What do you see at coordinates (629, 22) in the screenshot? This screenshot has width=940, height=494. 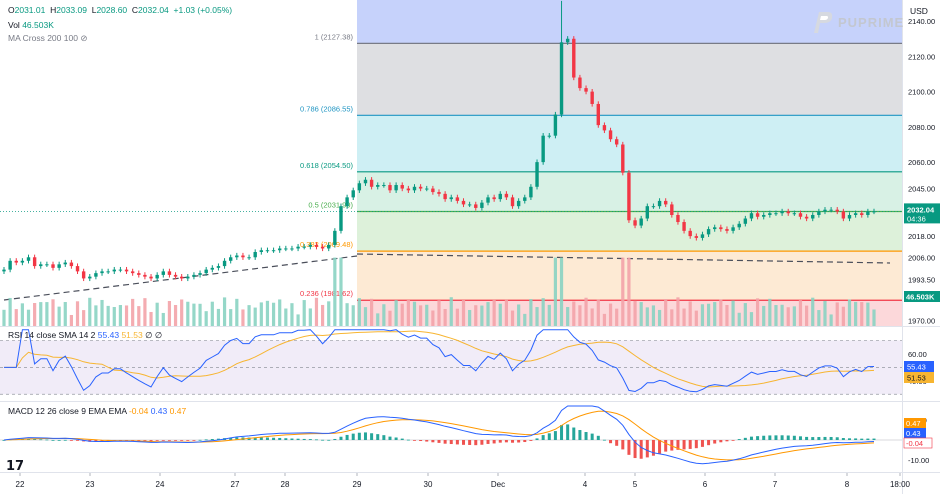 I see `fib-zone-top` at bounding box center [629, 22].